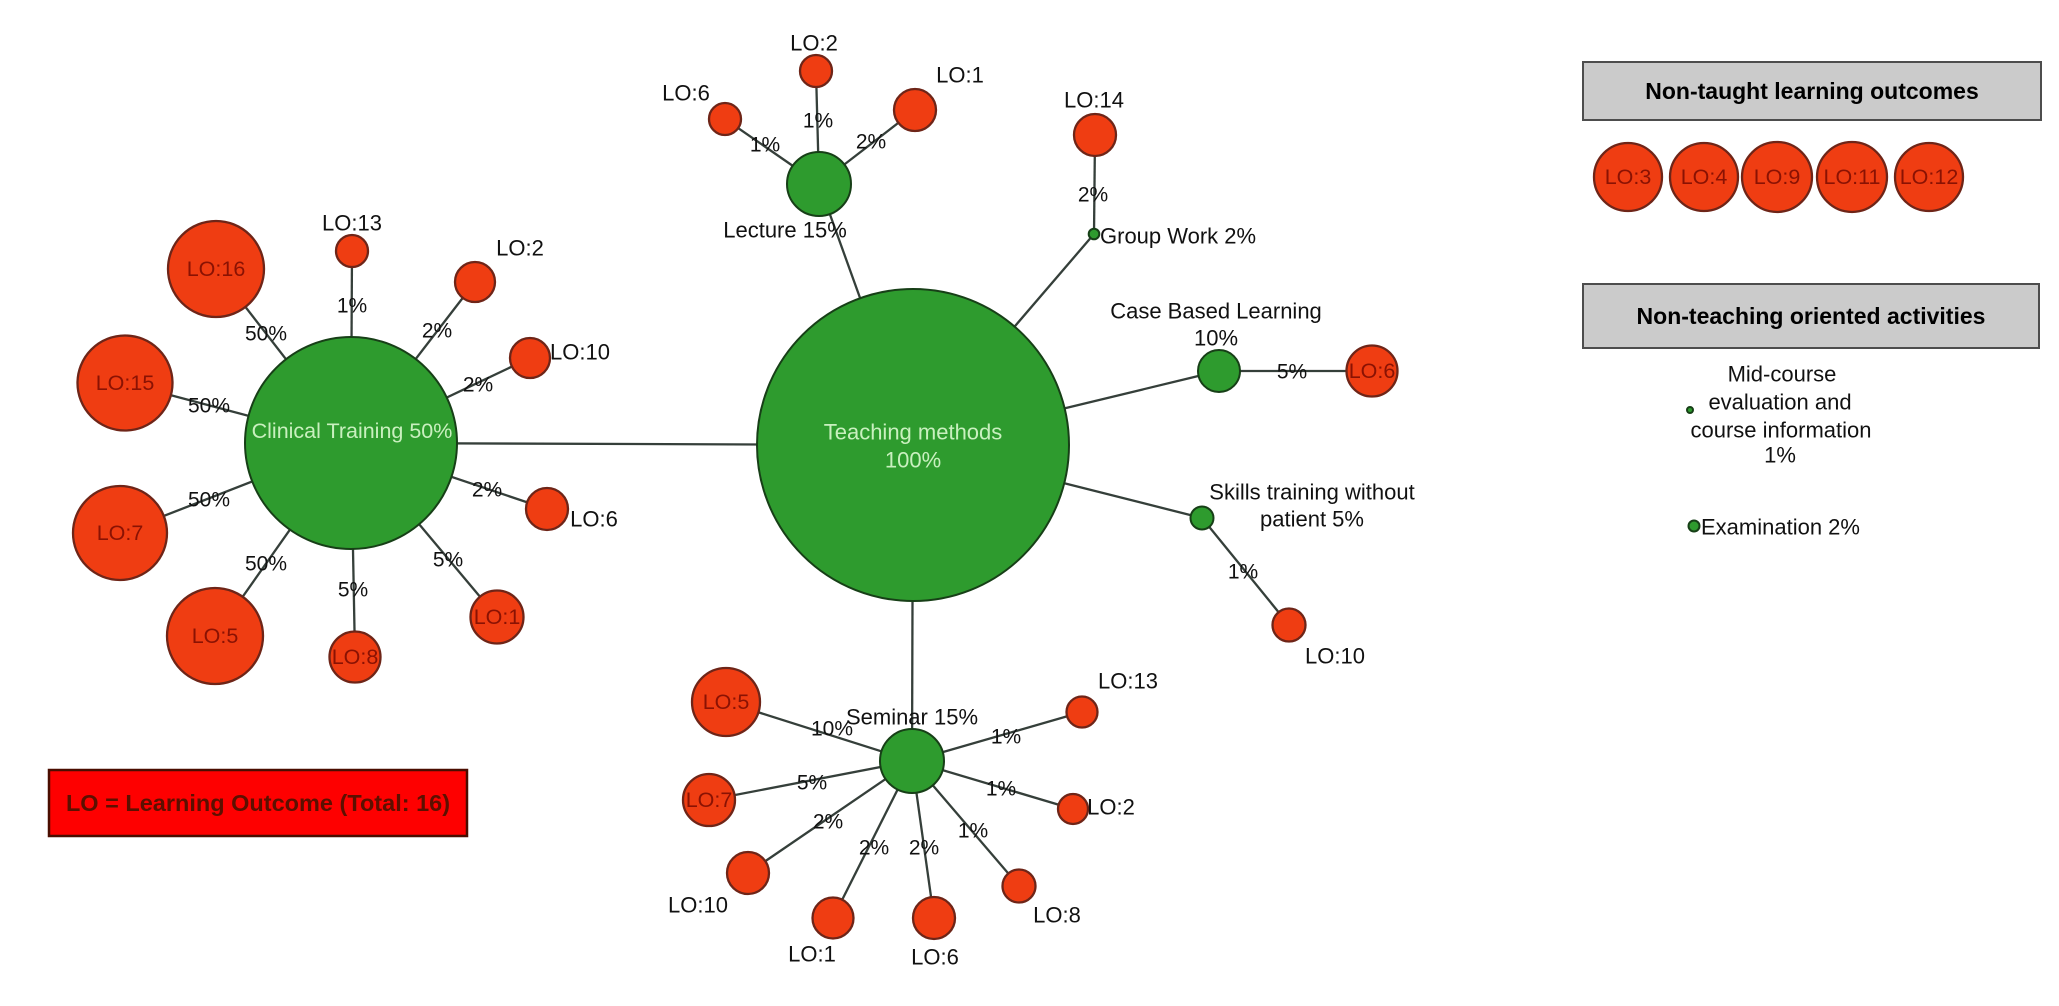  I want to click on svg-text: LO:11, so click(1852, 177).